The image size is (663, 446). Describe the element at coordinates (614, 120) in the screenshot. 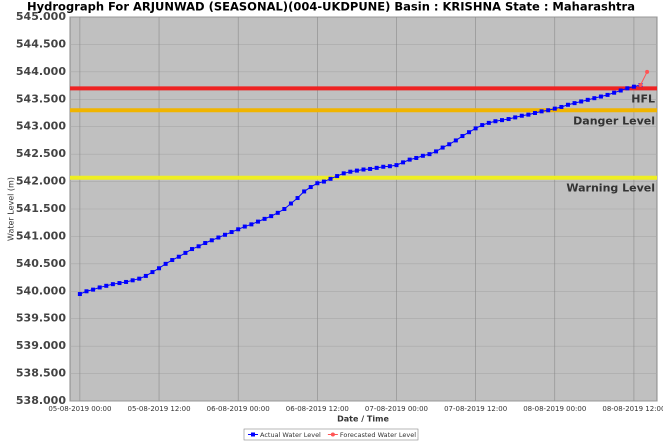

I see `reference-label: Danger Level` at that location.